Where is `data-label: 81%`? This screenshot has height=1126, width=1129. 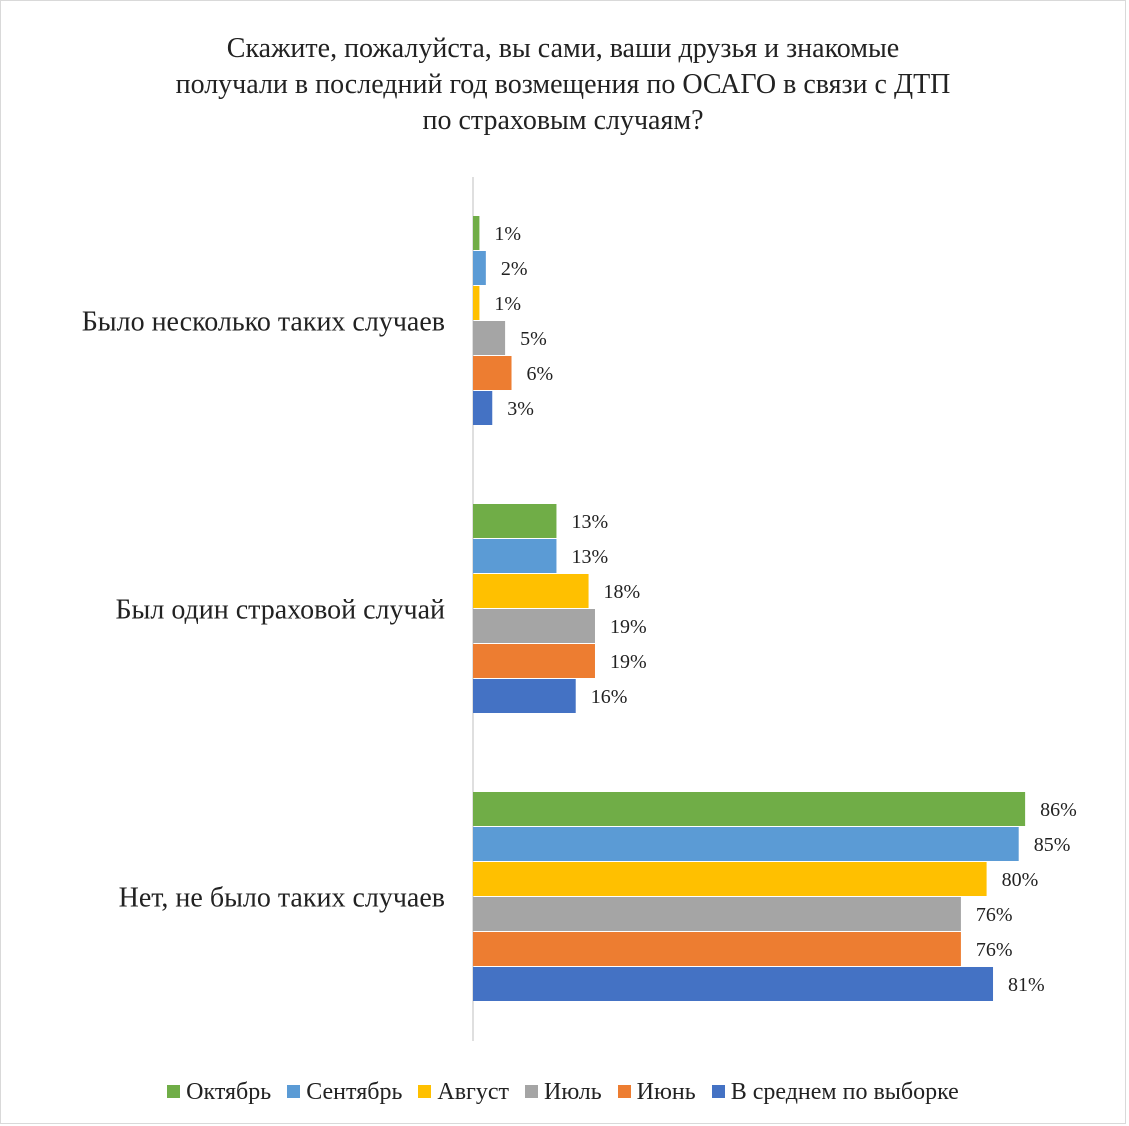
data-label: 81% is located at coordinates (1026, 985).